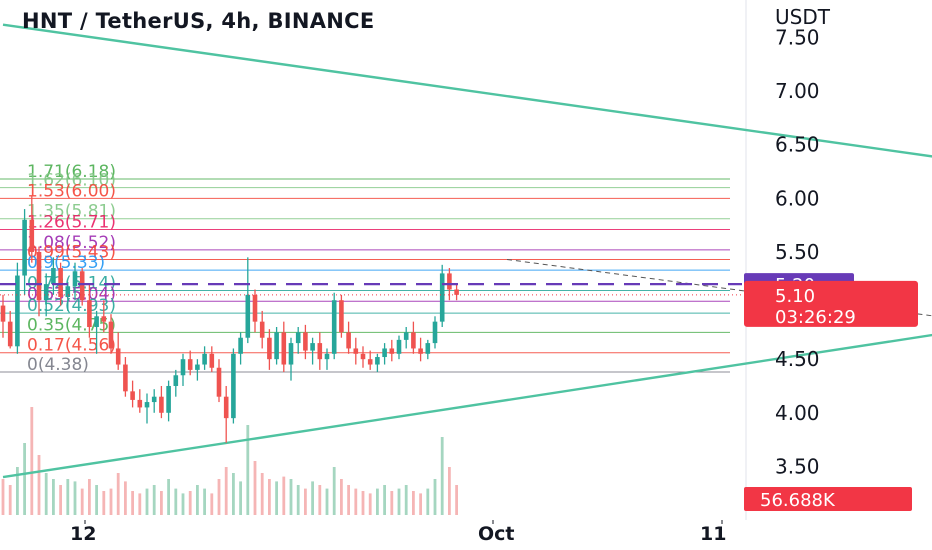 The image size is (932, 550). I want to click on y-tick-label: 7.00, so click(797, 91).